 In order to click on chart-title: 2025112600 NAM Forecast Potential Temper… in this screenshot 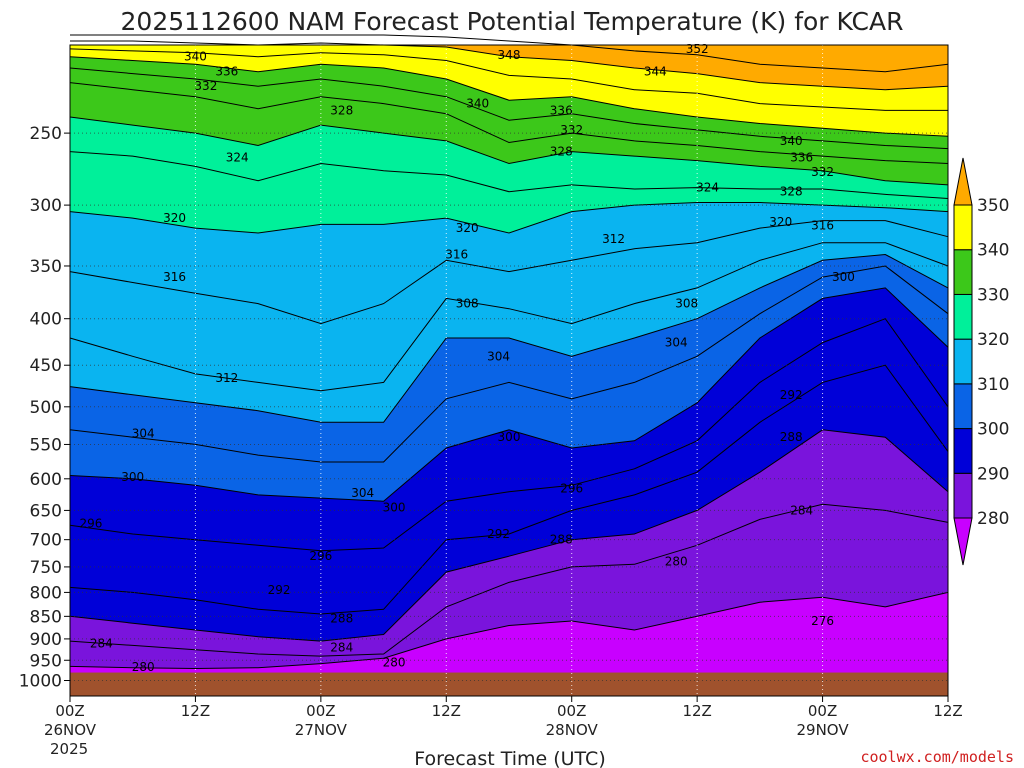, I will do `click(512, 21)`.